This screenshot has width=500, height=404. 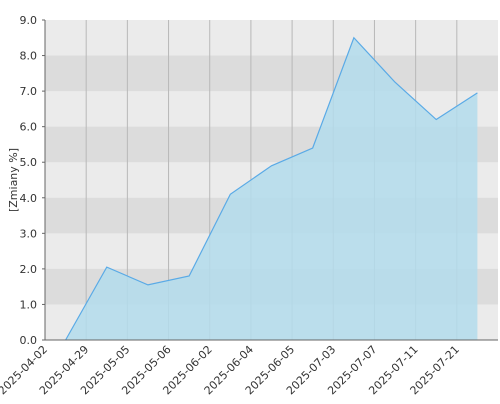 I want to click on y-tick-label: 1.0, so click(x=29, y=304).